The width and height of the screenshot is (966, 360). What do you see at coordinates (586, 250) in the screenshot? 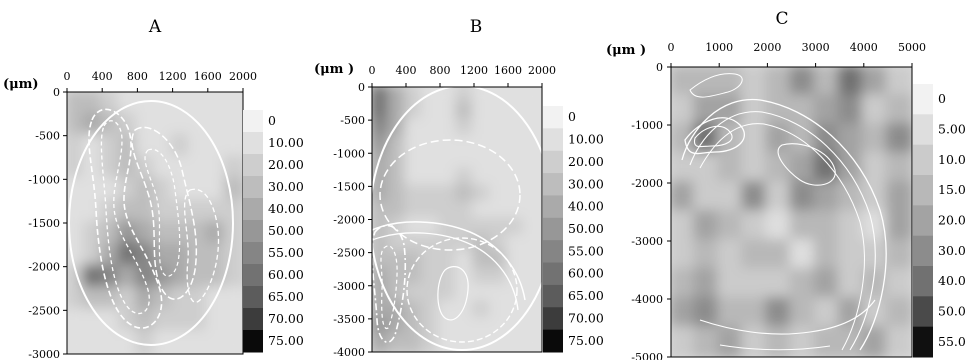
I see `colorbar-label: 55.00` at bounding box center [586, 250].